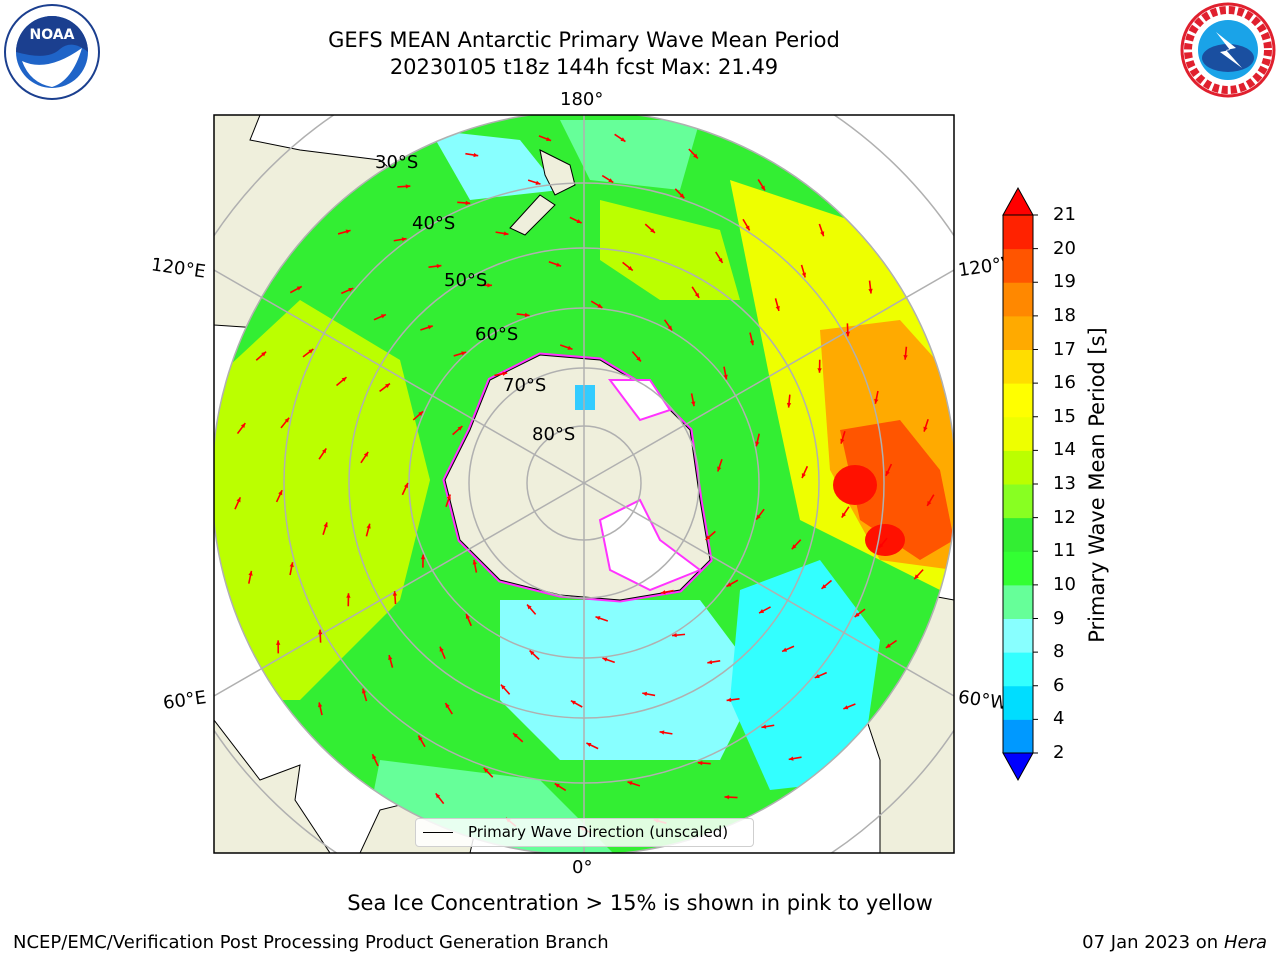  Describe the element at coordinates (1064, 349) in the screenshot. I see `colorbar-tick-label: 17` at that location.